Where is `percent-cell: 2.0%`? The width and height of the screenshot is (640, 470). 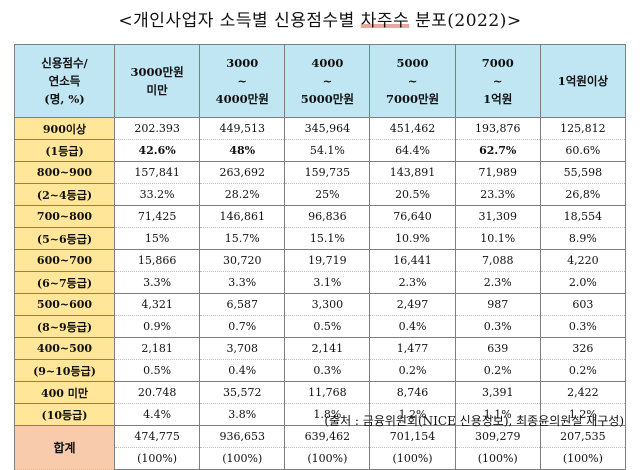 percent-cell: 2.0% is located at coordinates (583, 282).